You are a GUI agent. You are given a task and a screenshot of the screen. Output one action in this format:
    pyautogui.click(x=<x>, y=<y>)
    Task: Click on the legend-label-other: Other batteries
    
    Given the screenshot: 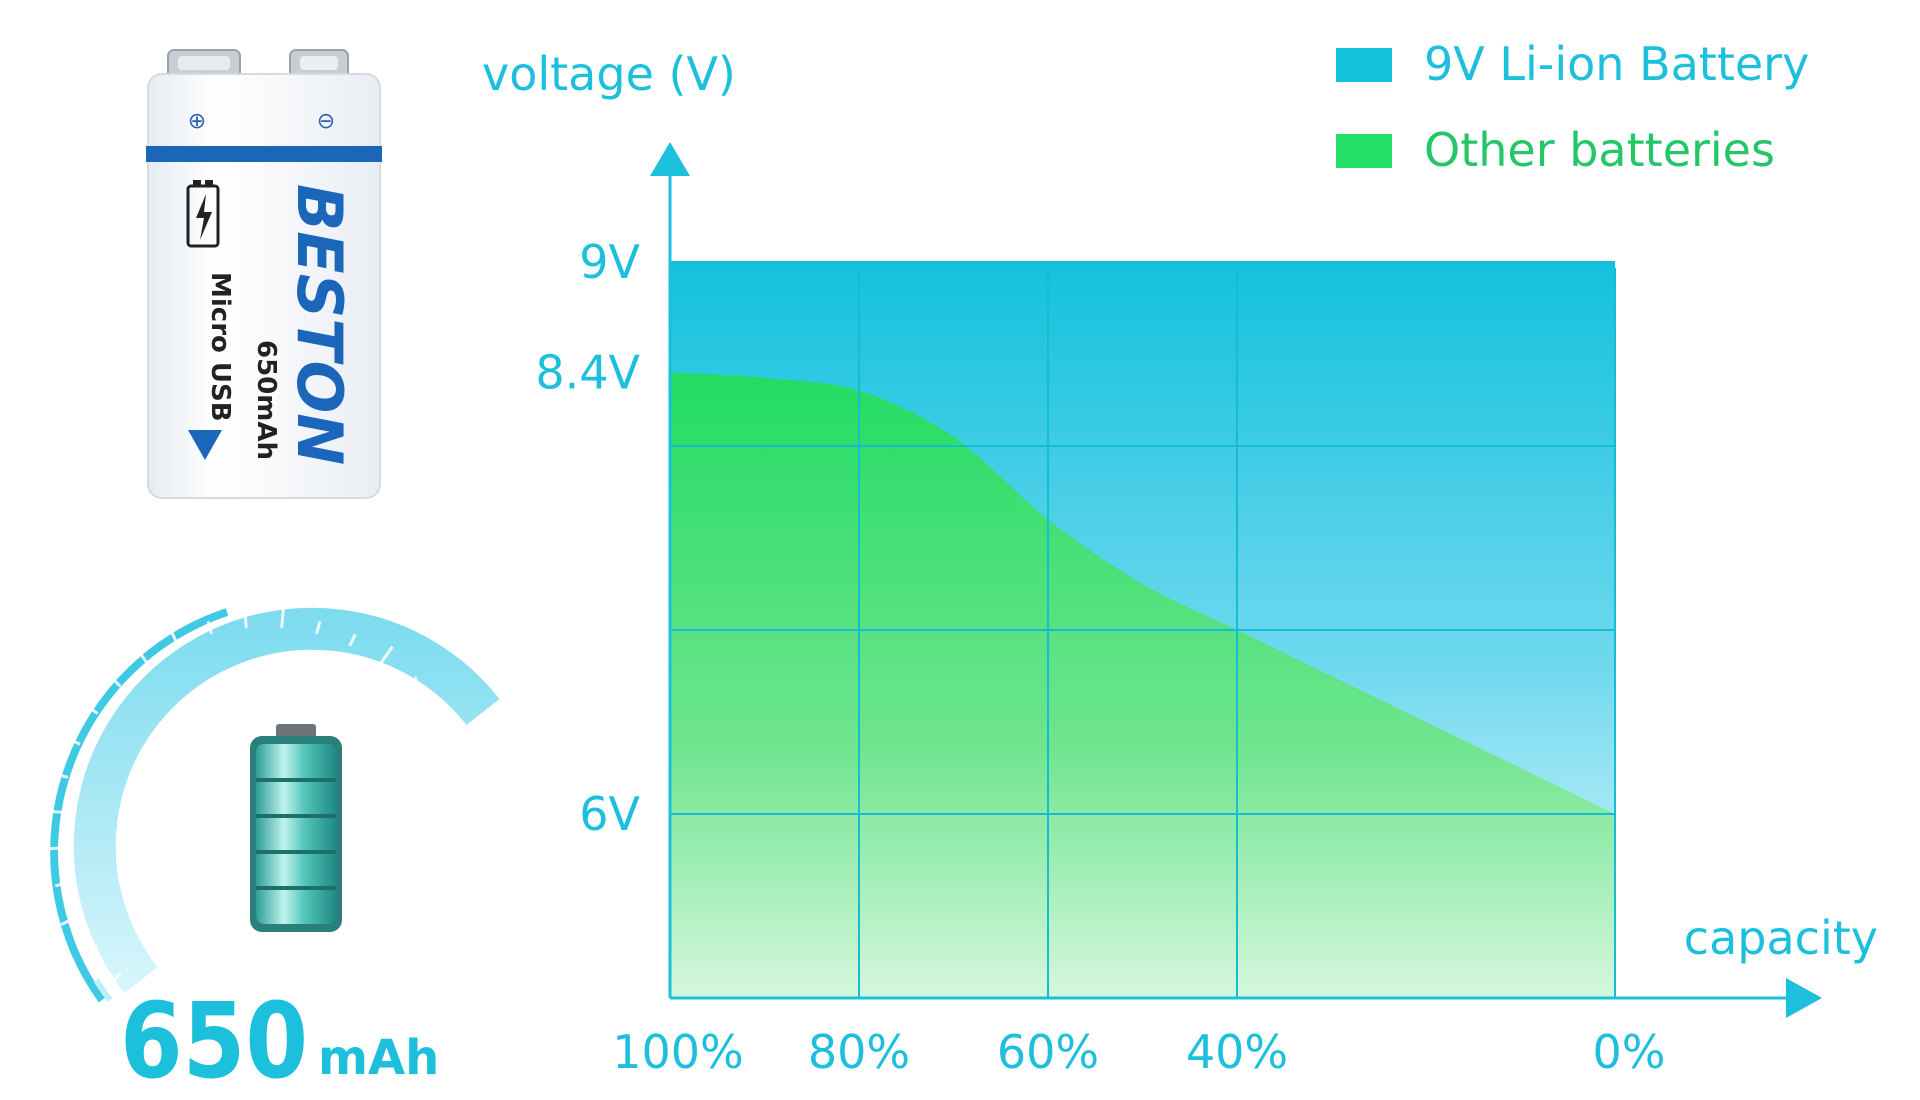 What is the action you would take?
    pyautogui.click(x=1599, y=150)
    